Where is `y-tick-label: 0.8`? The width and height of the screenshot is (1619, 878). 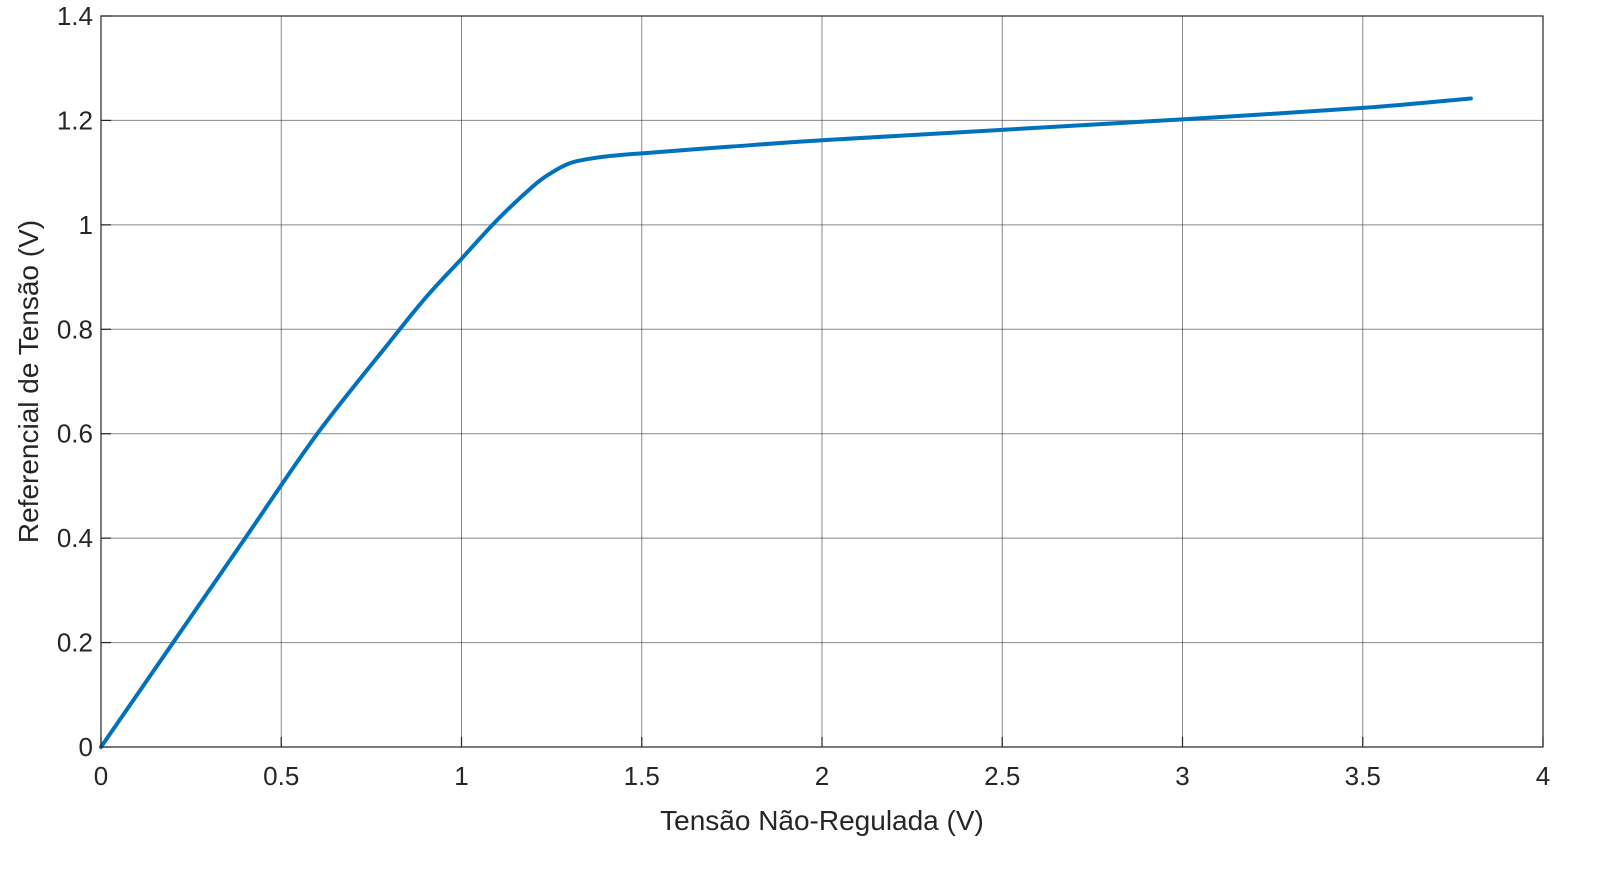 y-tick-label: 0.8 is located at coordinates (75, 329).